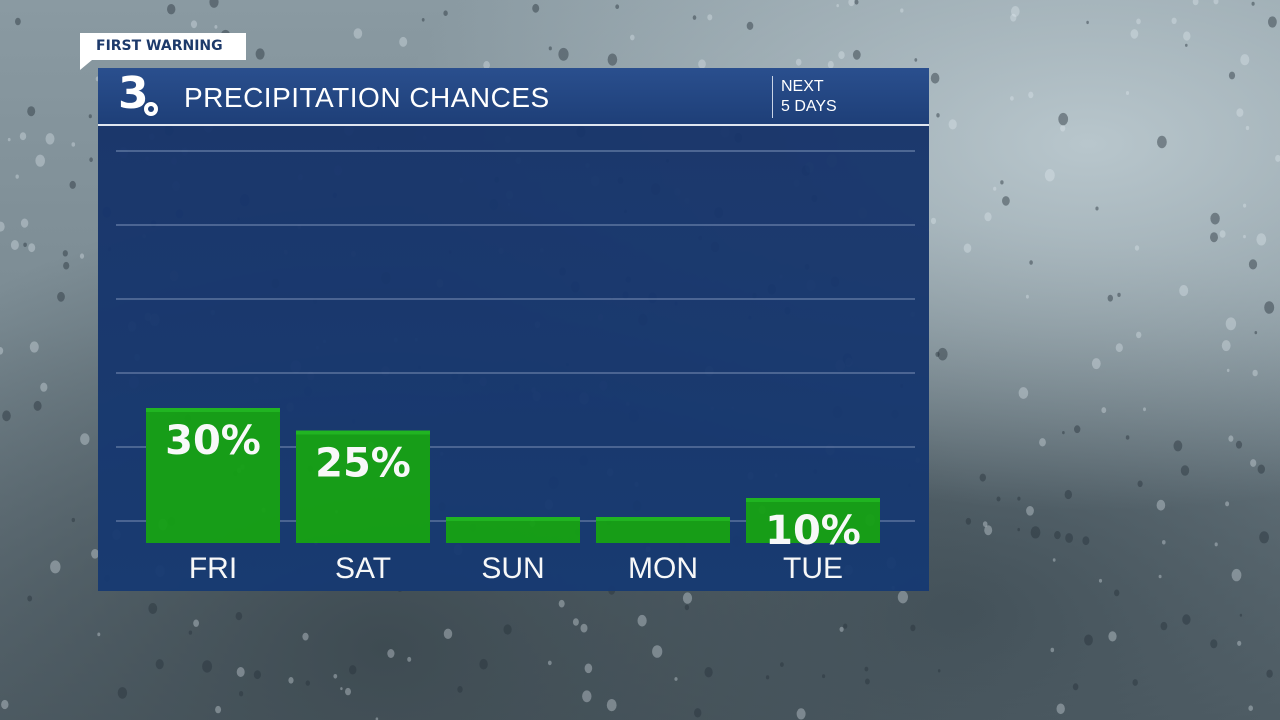  I want to click on forecast-range: NEXT 5 DAYS, so click(809, 97).